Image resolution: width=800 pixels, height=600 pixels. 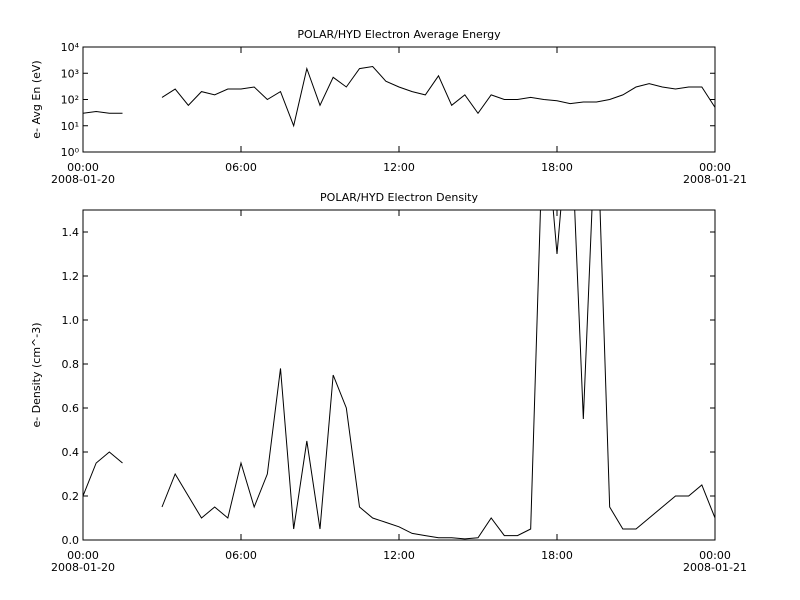 I want to click on y-axis-label: e- Avg En (eV), so click(x=36, y=99).